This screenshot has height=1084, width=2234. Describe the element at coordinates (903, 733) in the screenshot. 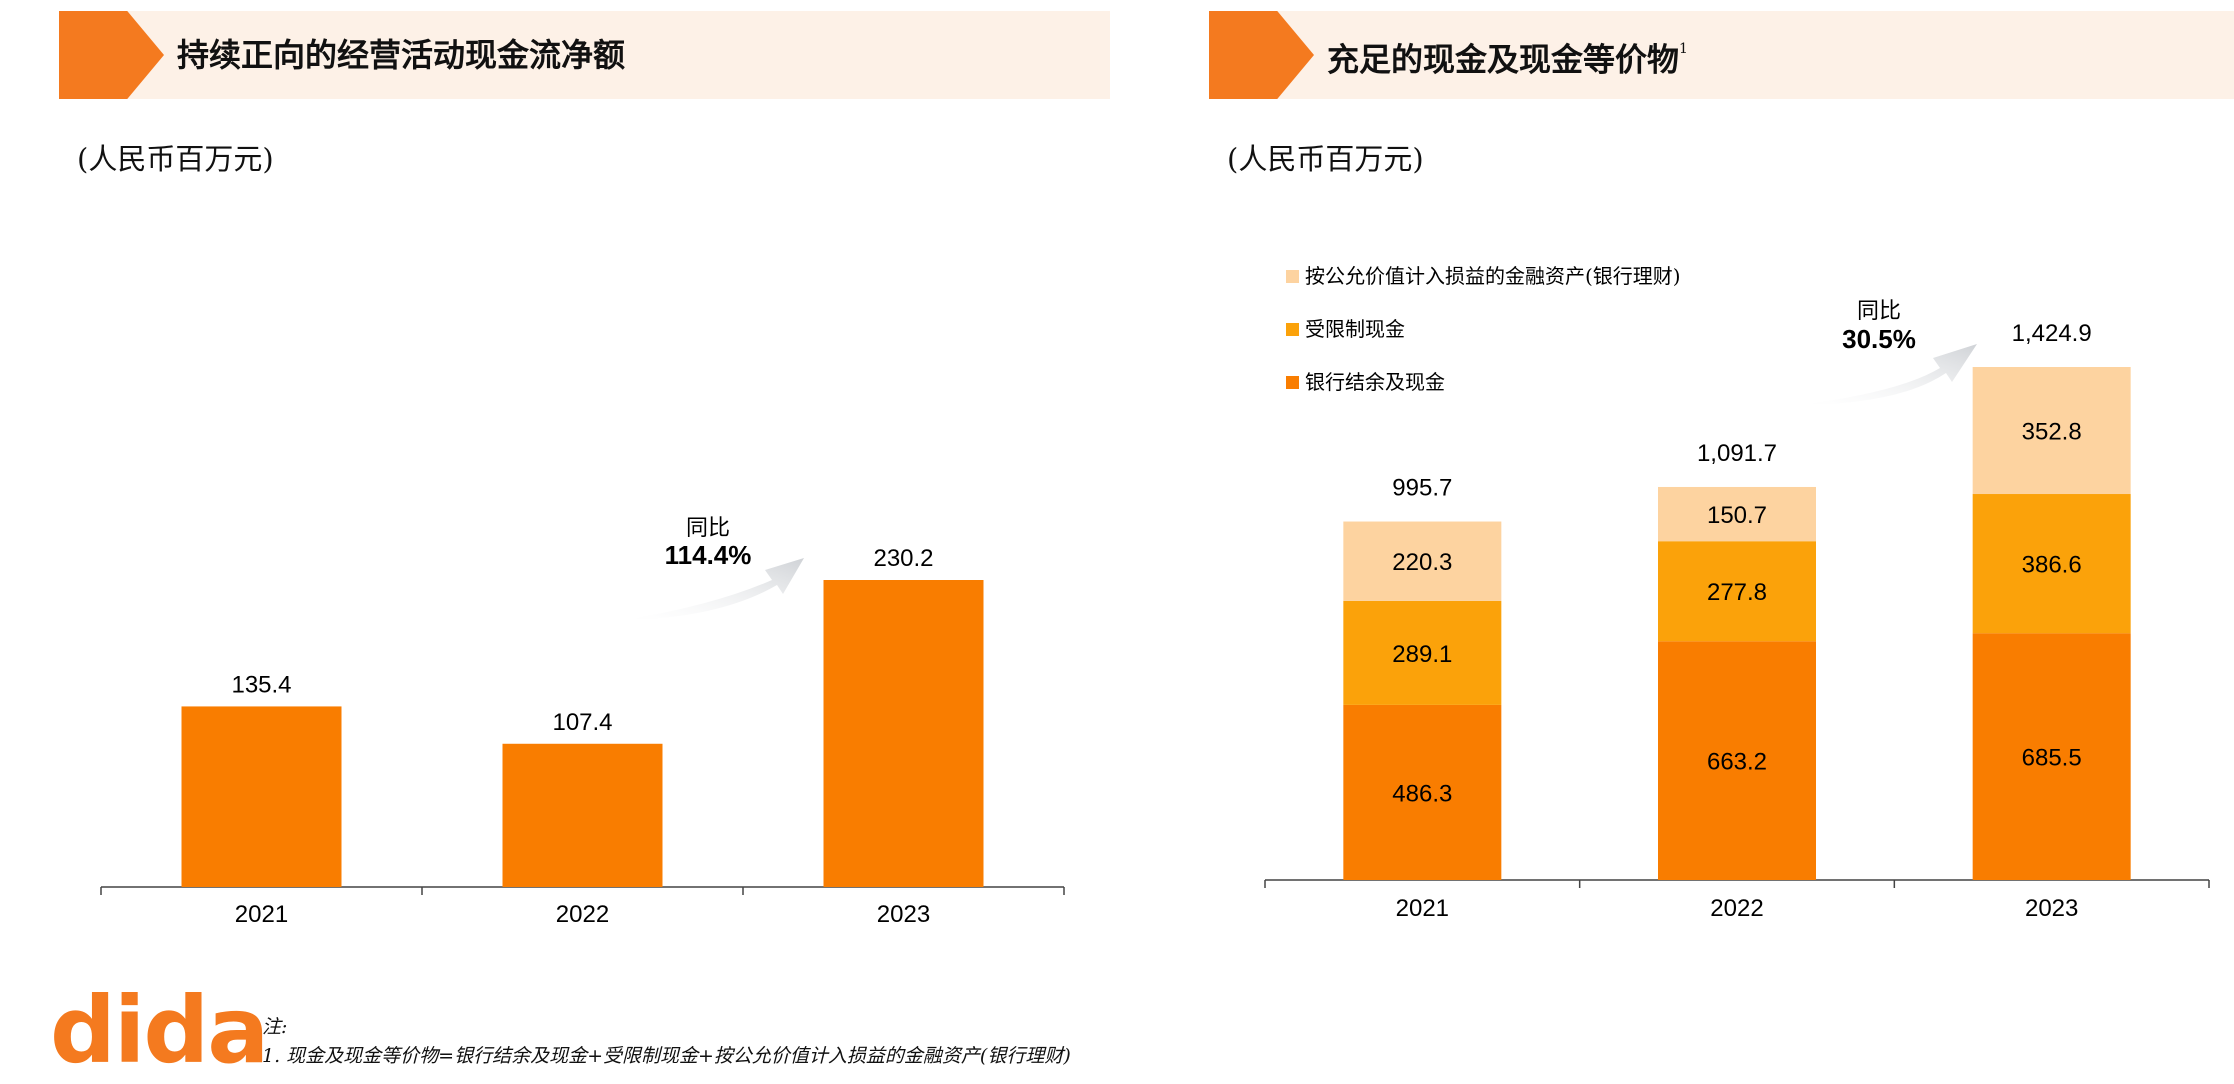

I see `bar-2023` at that location.